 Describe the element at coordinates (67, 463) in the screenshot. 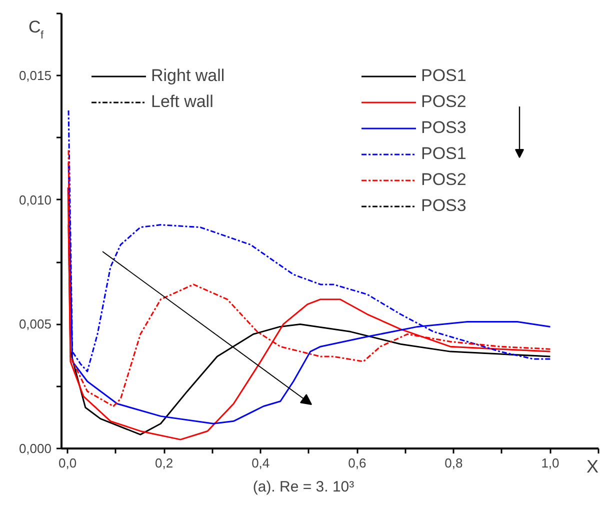

I see `x-tick-label: 0,0` at that location.